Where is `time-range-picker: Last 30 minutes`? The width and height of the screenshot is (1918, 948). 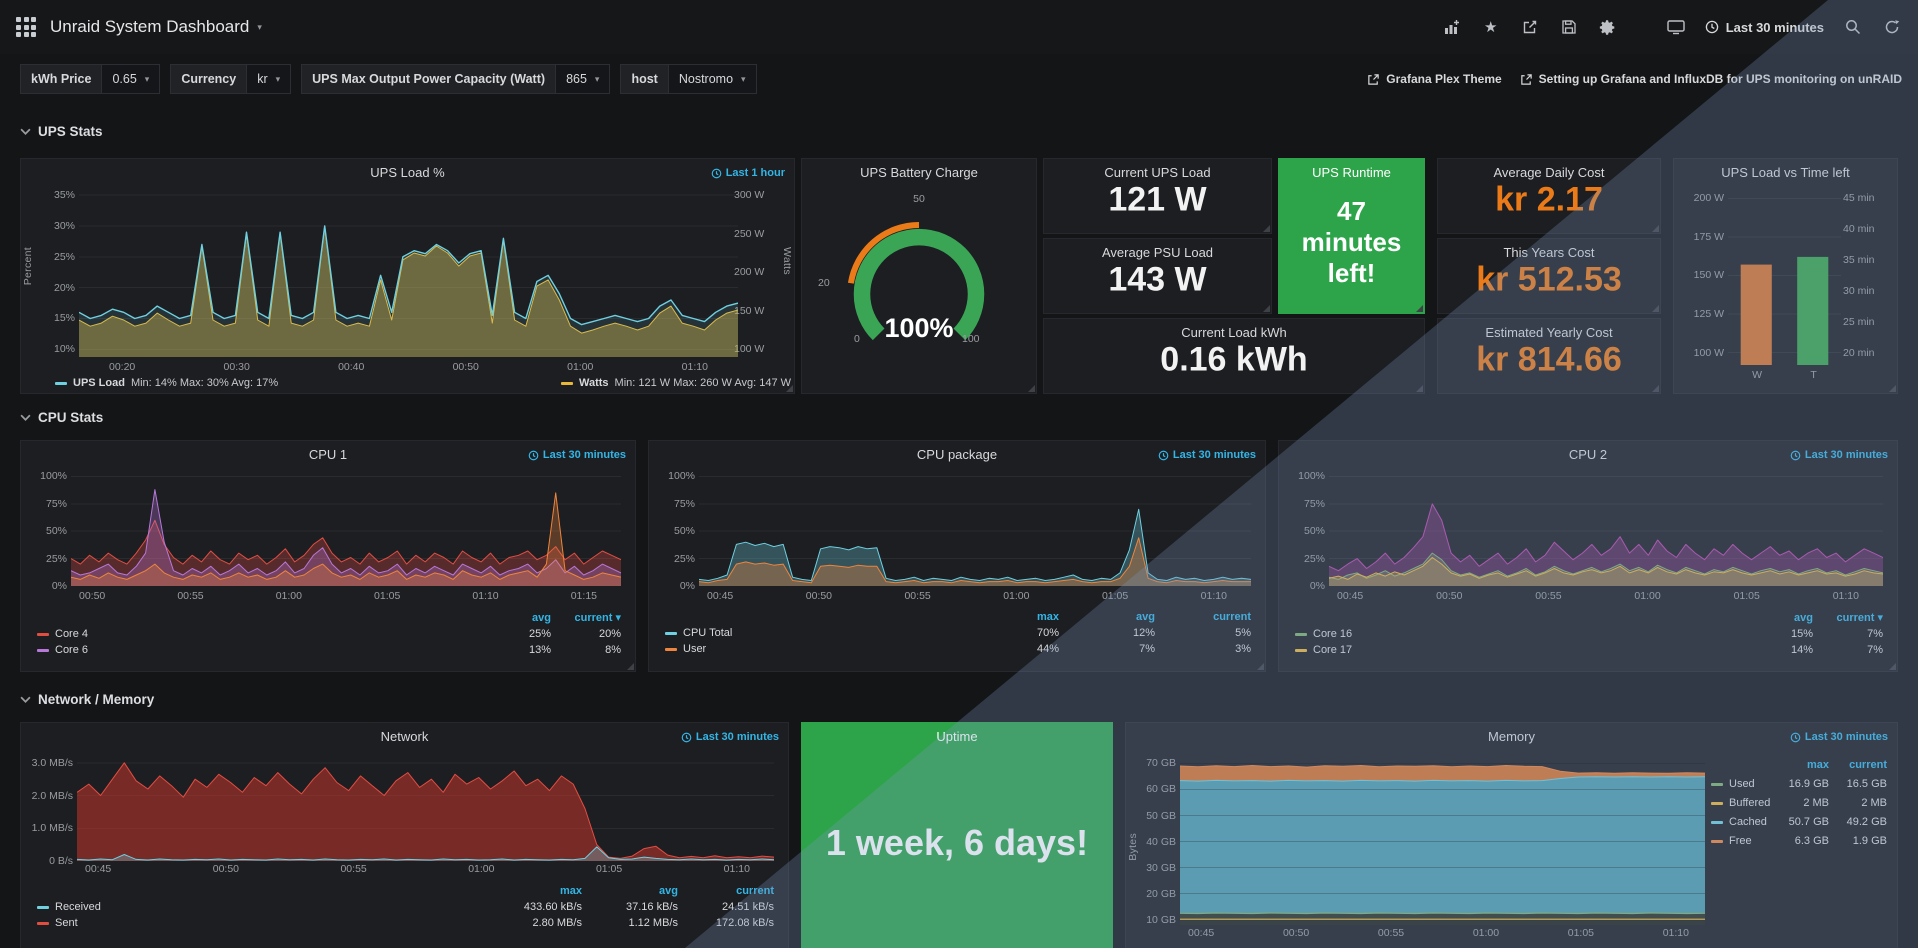
time-range-picker: Last 30 minutes is located at coordinates (1764, 27).